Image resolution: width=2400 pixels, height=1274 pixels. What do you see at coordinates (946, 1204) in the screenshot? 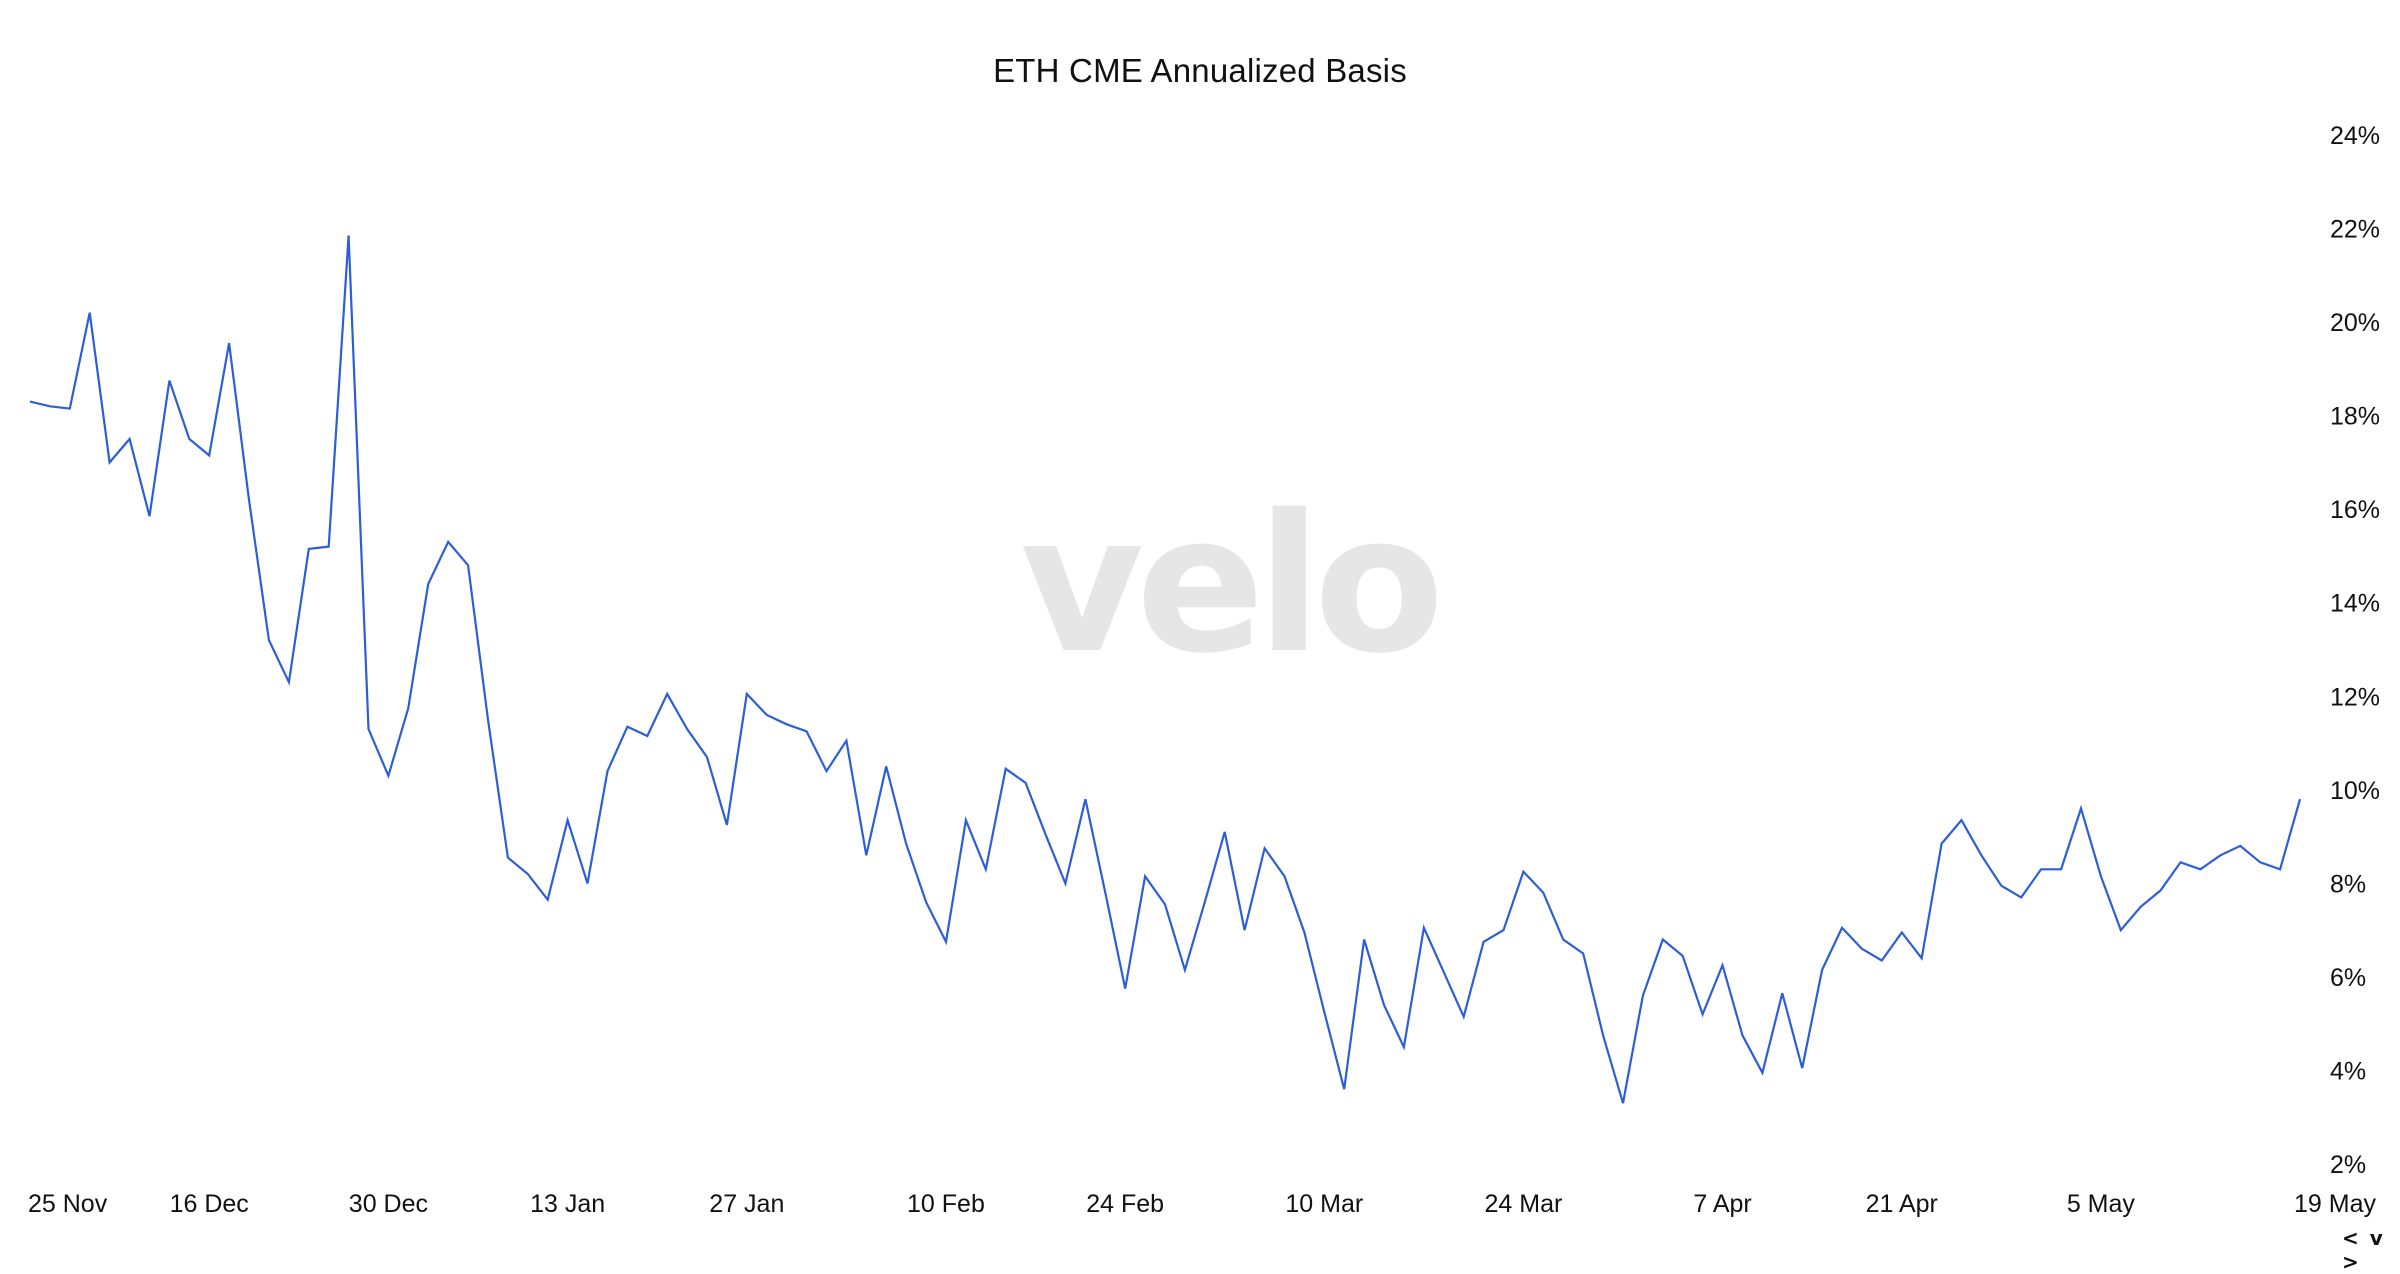
I see `x-tick-label: 10 Feb` at bounding box center [946, 1204].